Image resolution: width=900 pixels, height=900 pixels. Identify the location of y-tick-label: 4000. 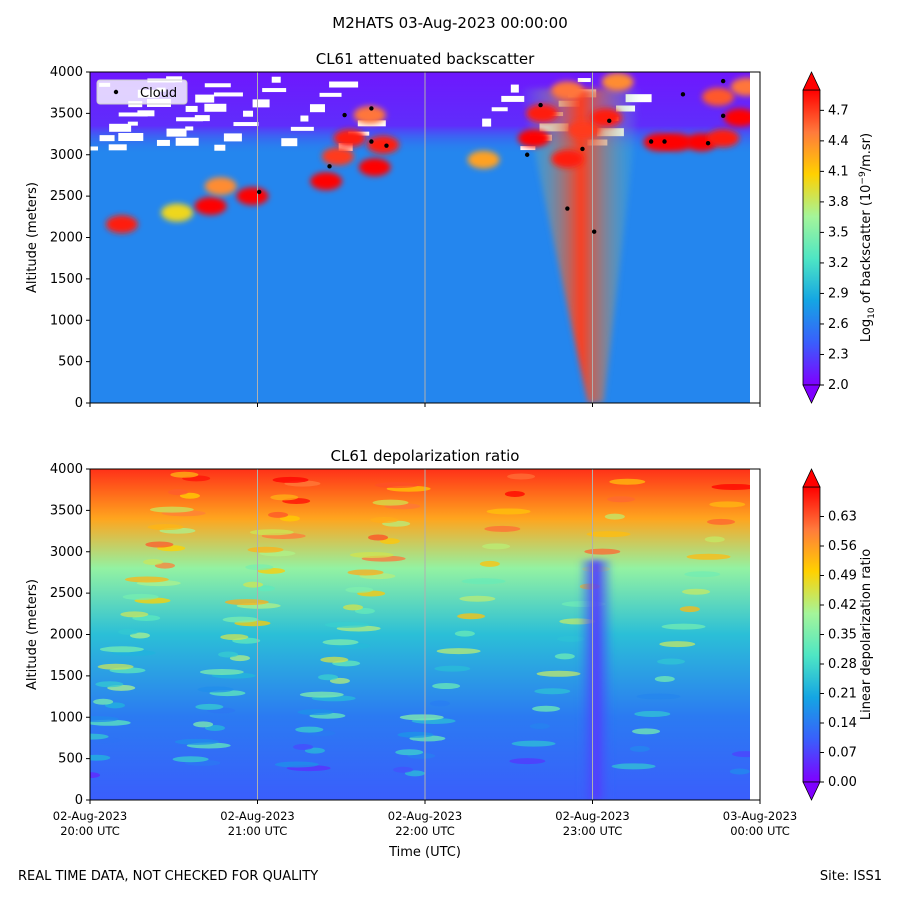
(66, 469).